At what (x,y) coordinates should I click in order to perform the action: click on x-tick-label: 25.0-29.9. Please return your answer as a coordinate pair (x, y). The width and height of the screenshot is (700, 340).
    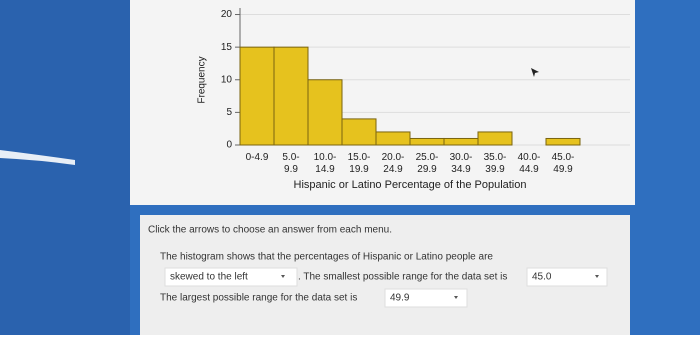
    Looking at the image, I should click on (427, 163).